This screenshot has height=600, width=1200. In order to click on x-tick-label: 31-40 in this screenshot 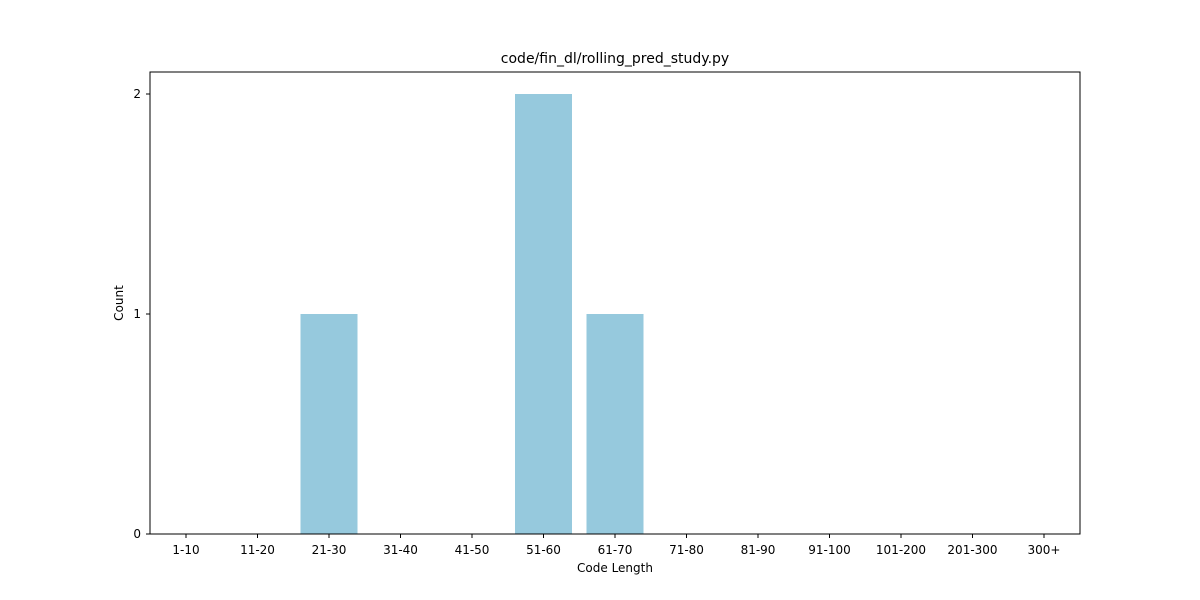, I will do `click(400, 550)`.